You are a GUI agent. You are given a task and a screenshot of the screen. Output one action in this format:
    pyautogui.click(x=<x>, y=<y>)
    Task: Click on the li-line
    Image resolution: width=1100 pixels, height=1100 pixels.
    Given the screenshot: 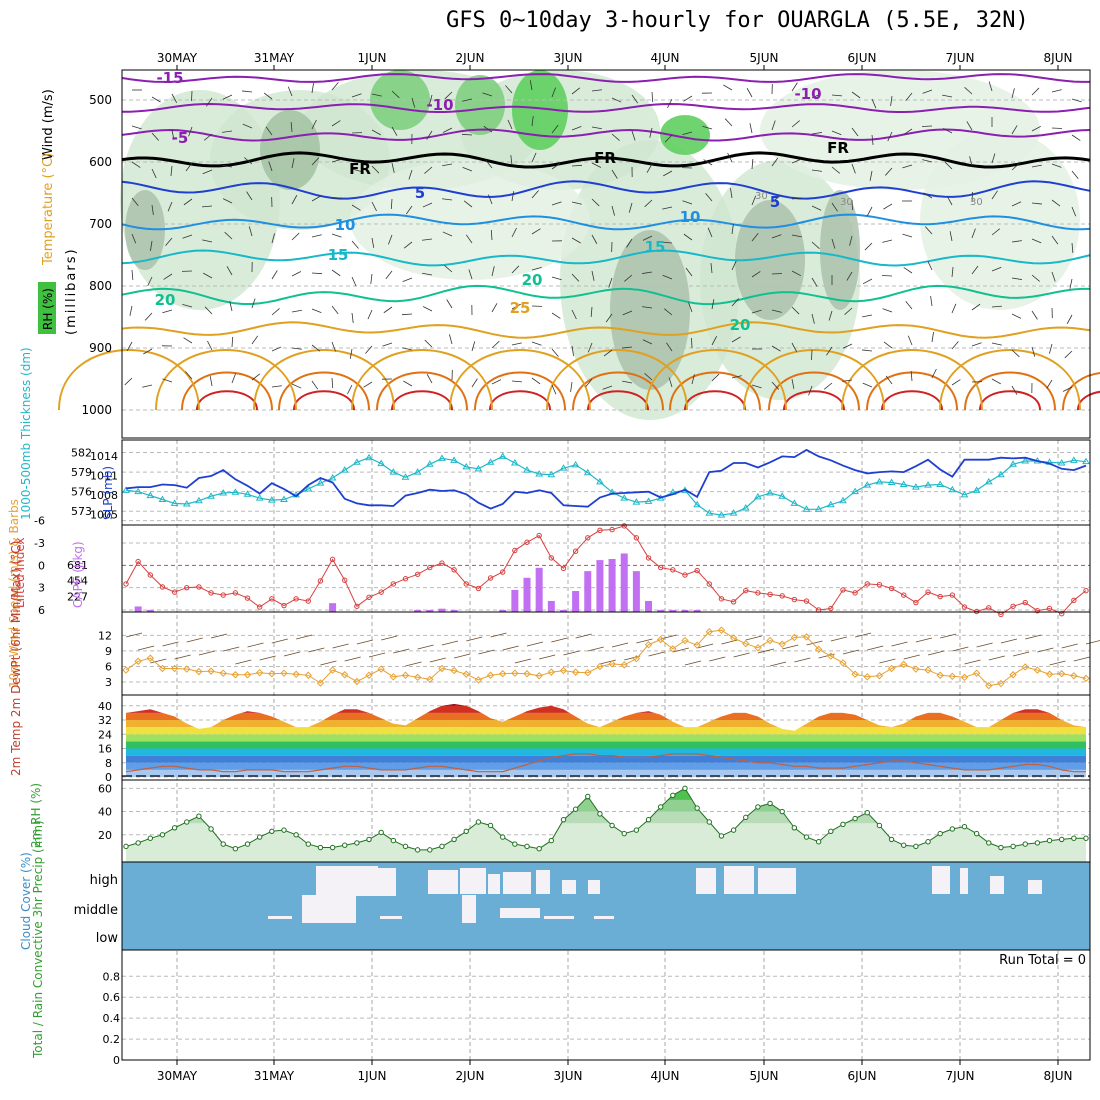 What is the action you would take?
    pyautogui.click(x=606, y=570)
    